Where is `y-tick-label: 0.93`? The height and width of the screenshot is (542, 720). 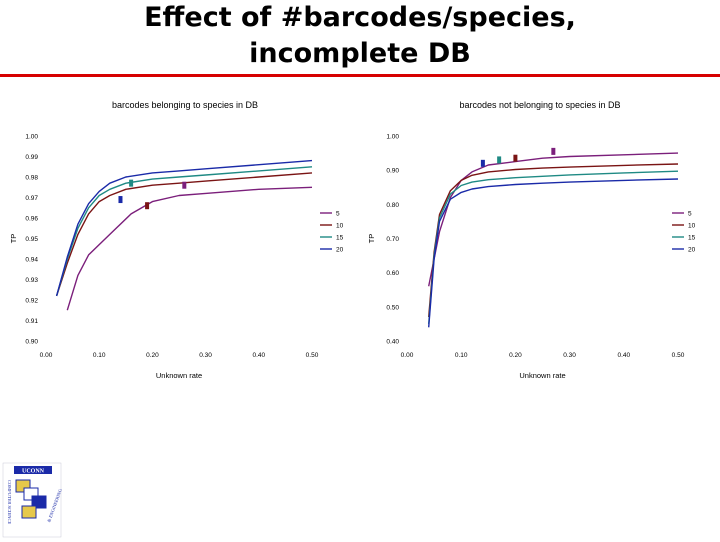 y-tick-label: 0.93 is located at coordinates (31, 280).